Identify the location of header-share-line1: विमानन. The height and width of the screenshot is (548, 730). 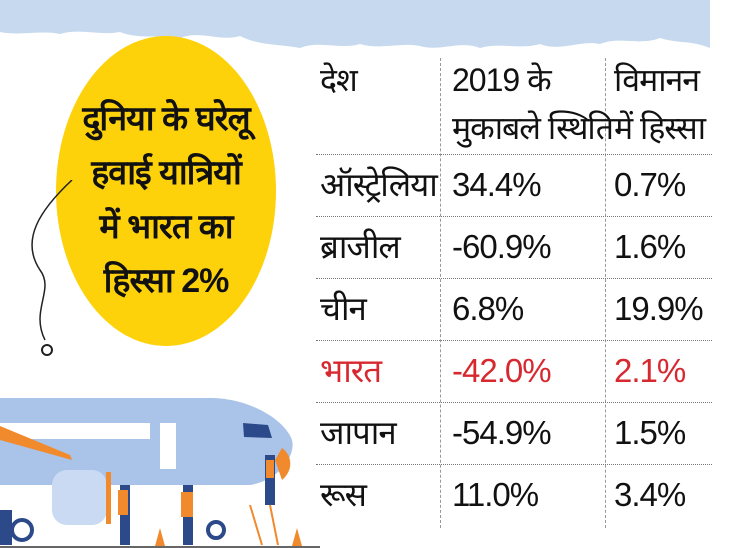
(657, 80).